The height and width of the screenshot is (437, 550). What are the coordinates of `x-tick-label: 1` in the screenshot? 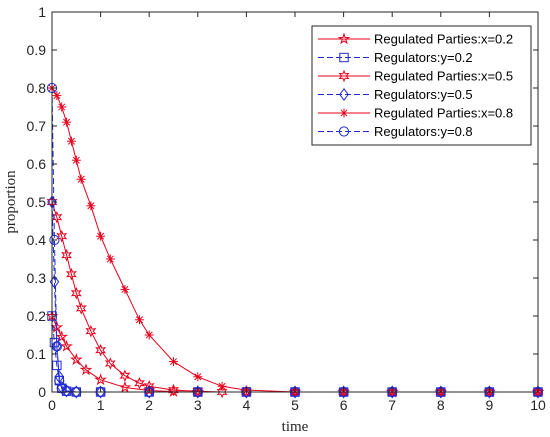 It's located at (101, 405).